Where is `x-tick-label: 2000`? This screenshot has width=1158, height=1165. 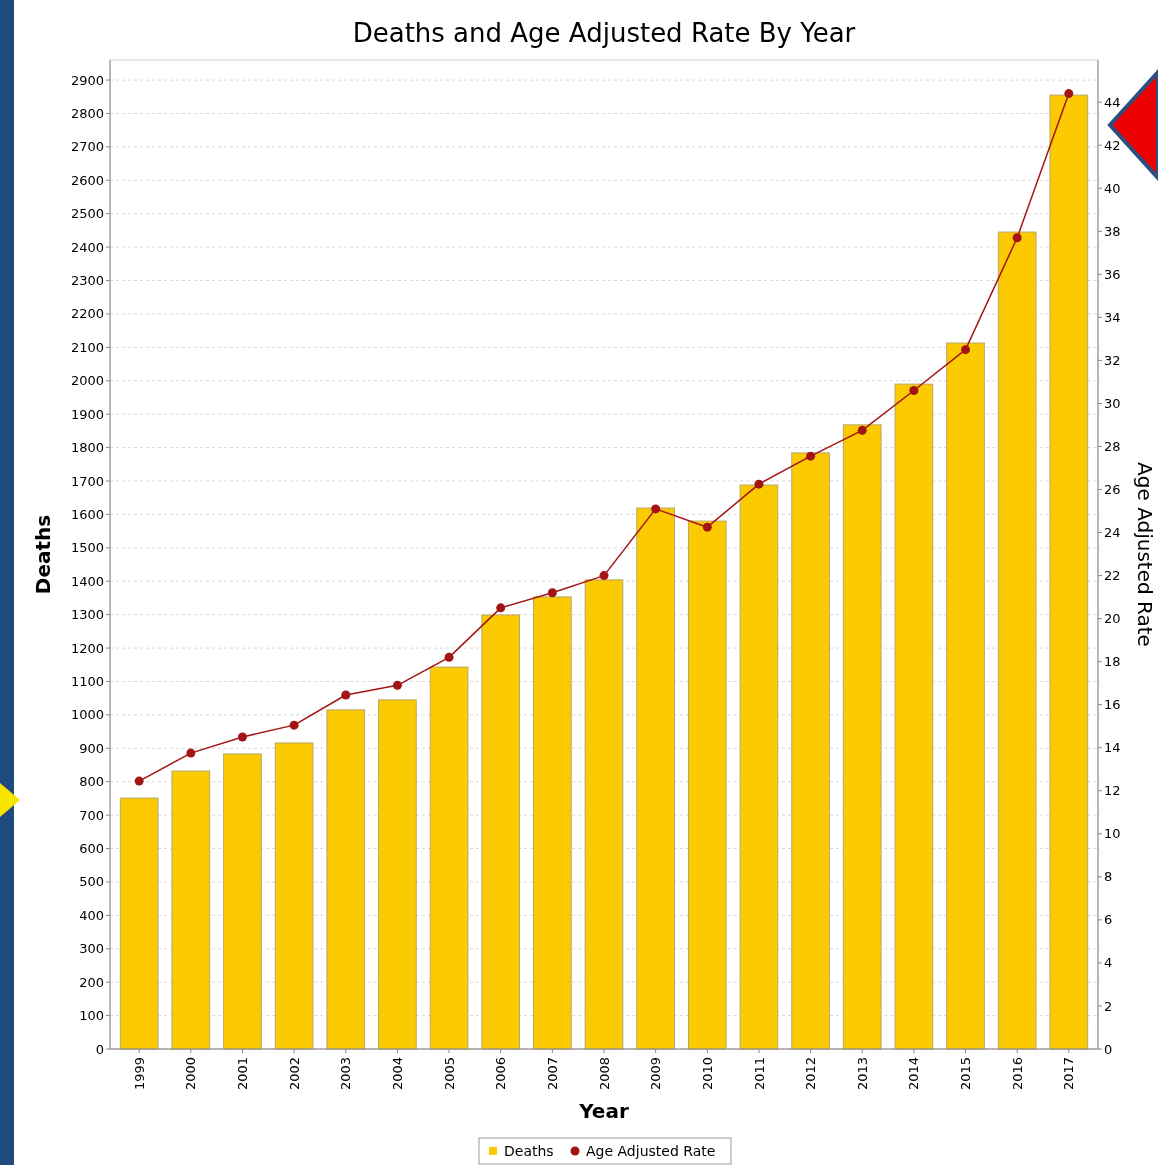 x-tick-label: 2000 is located at coordinates (191, 1074).